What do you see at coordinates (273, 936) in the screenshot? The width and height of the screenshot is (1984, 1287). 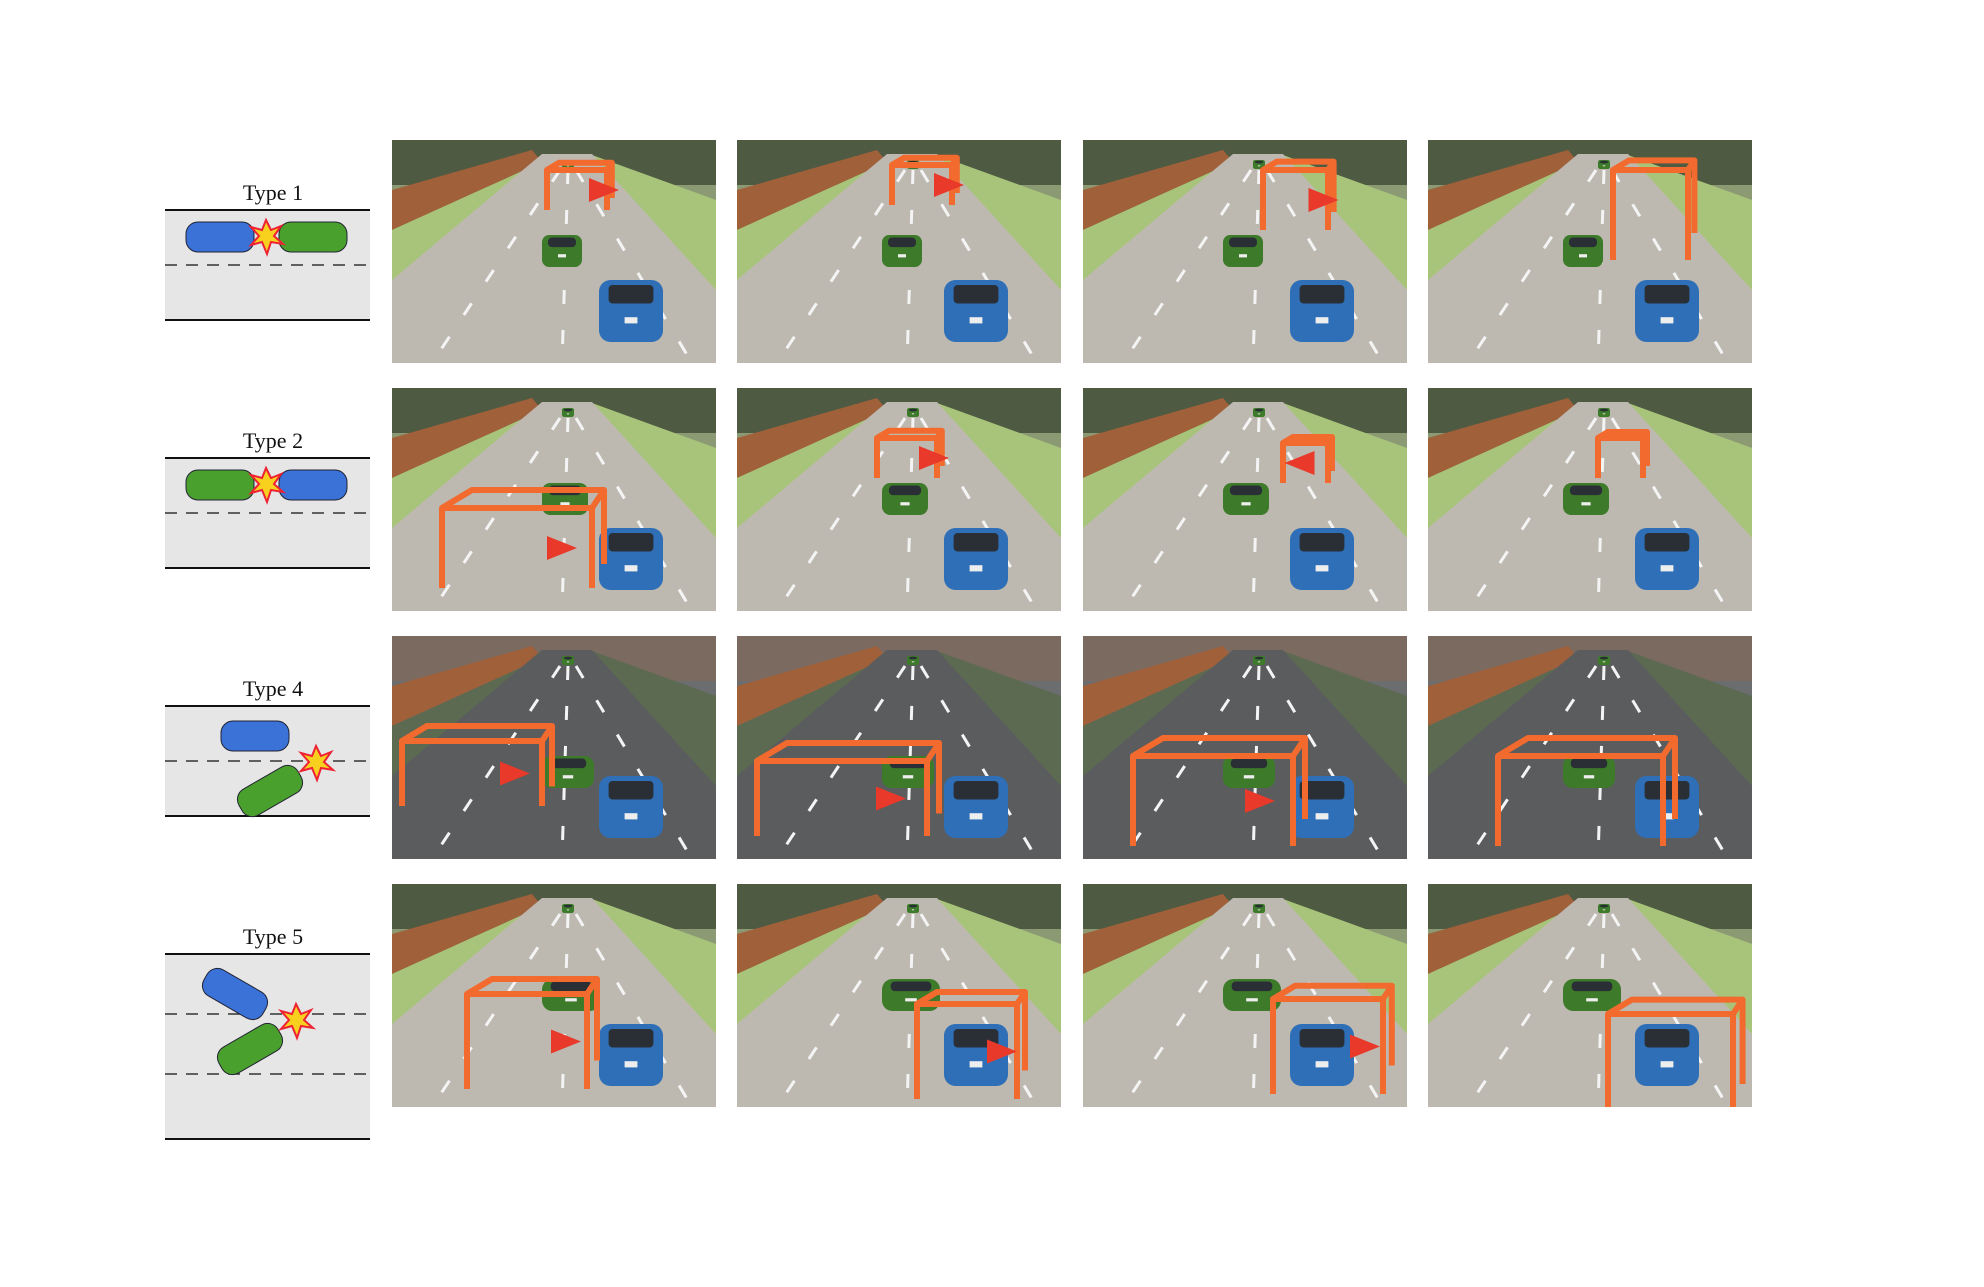 I see `type-label: Type 5` at bounding box center [273, 936].